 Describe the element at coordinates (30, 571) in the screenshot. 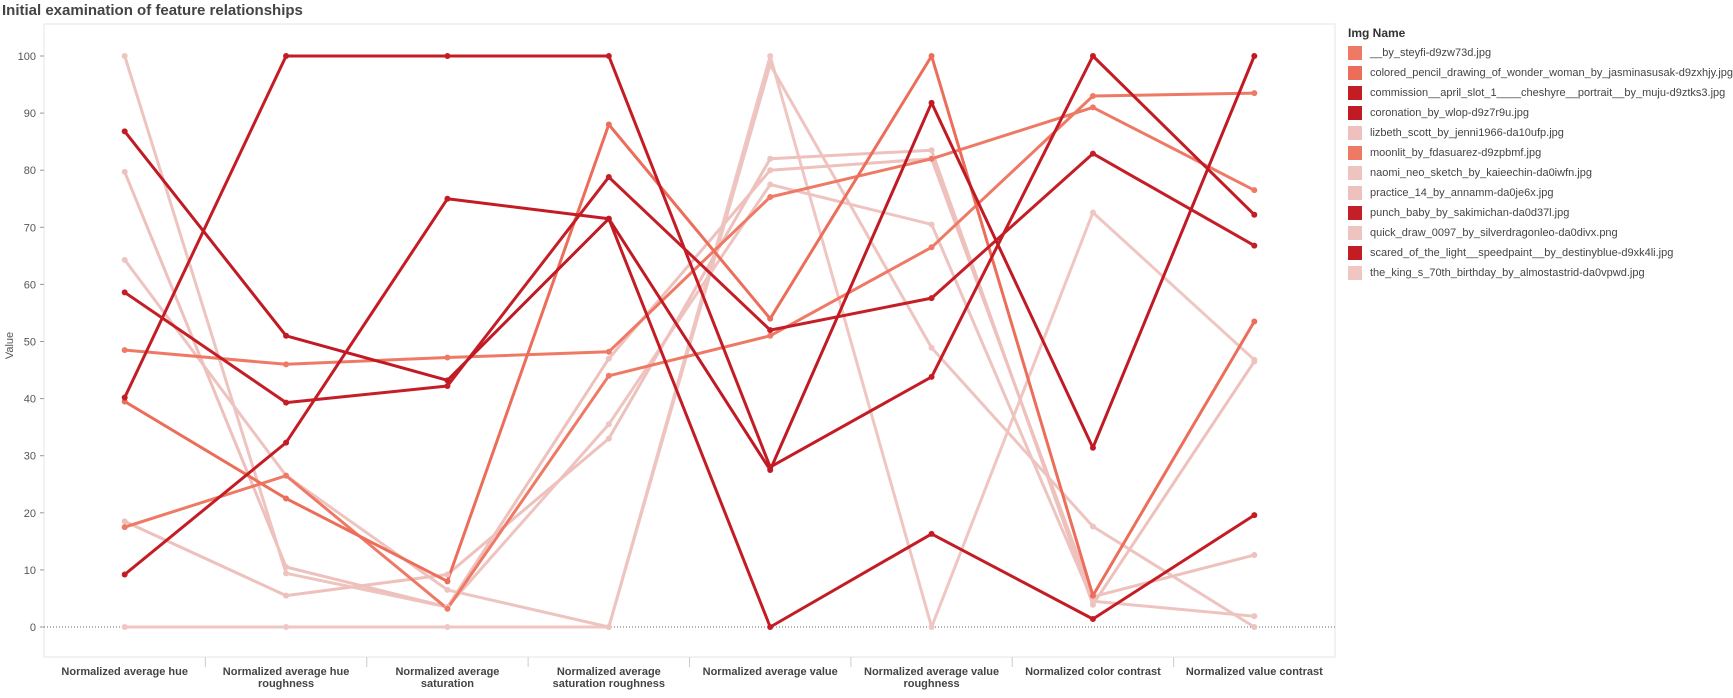

I see `y-tick-label: 10` at that location.